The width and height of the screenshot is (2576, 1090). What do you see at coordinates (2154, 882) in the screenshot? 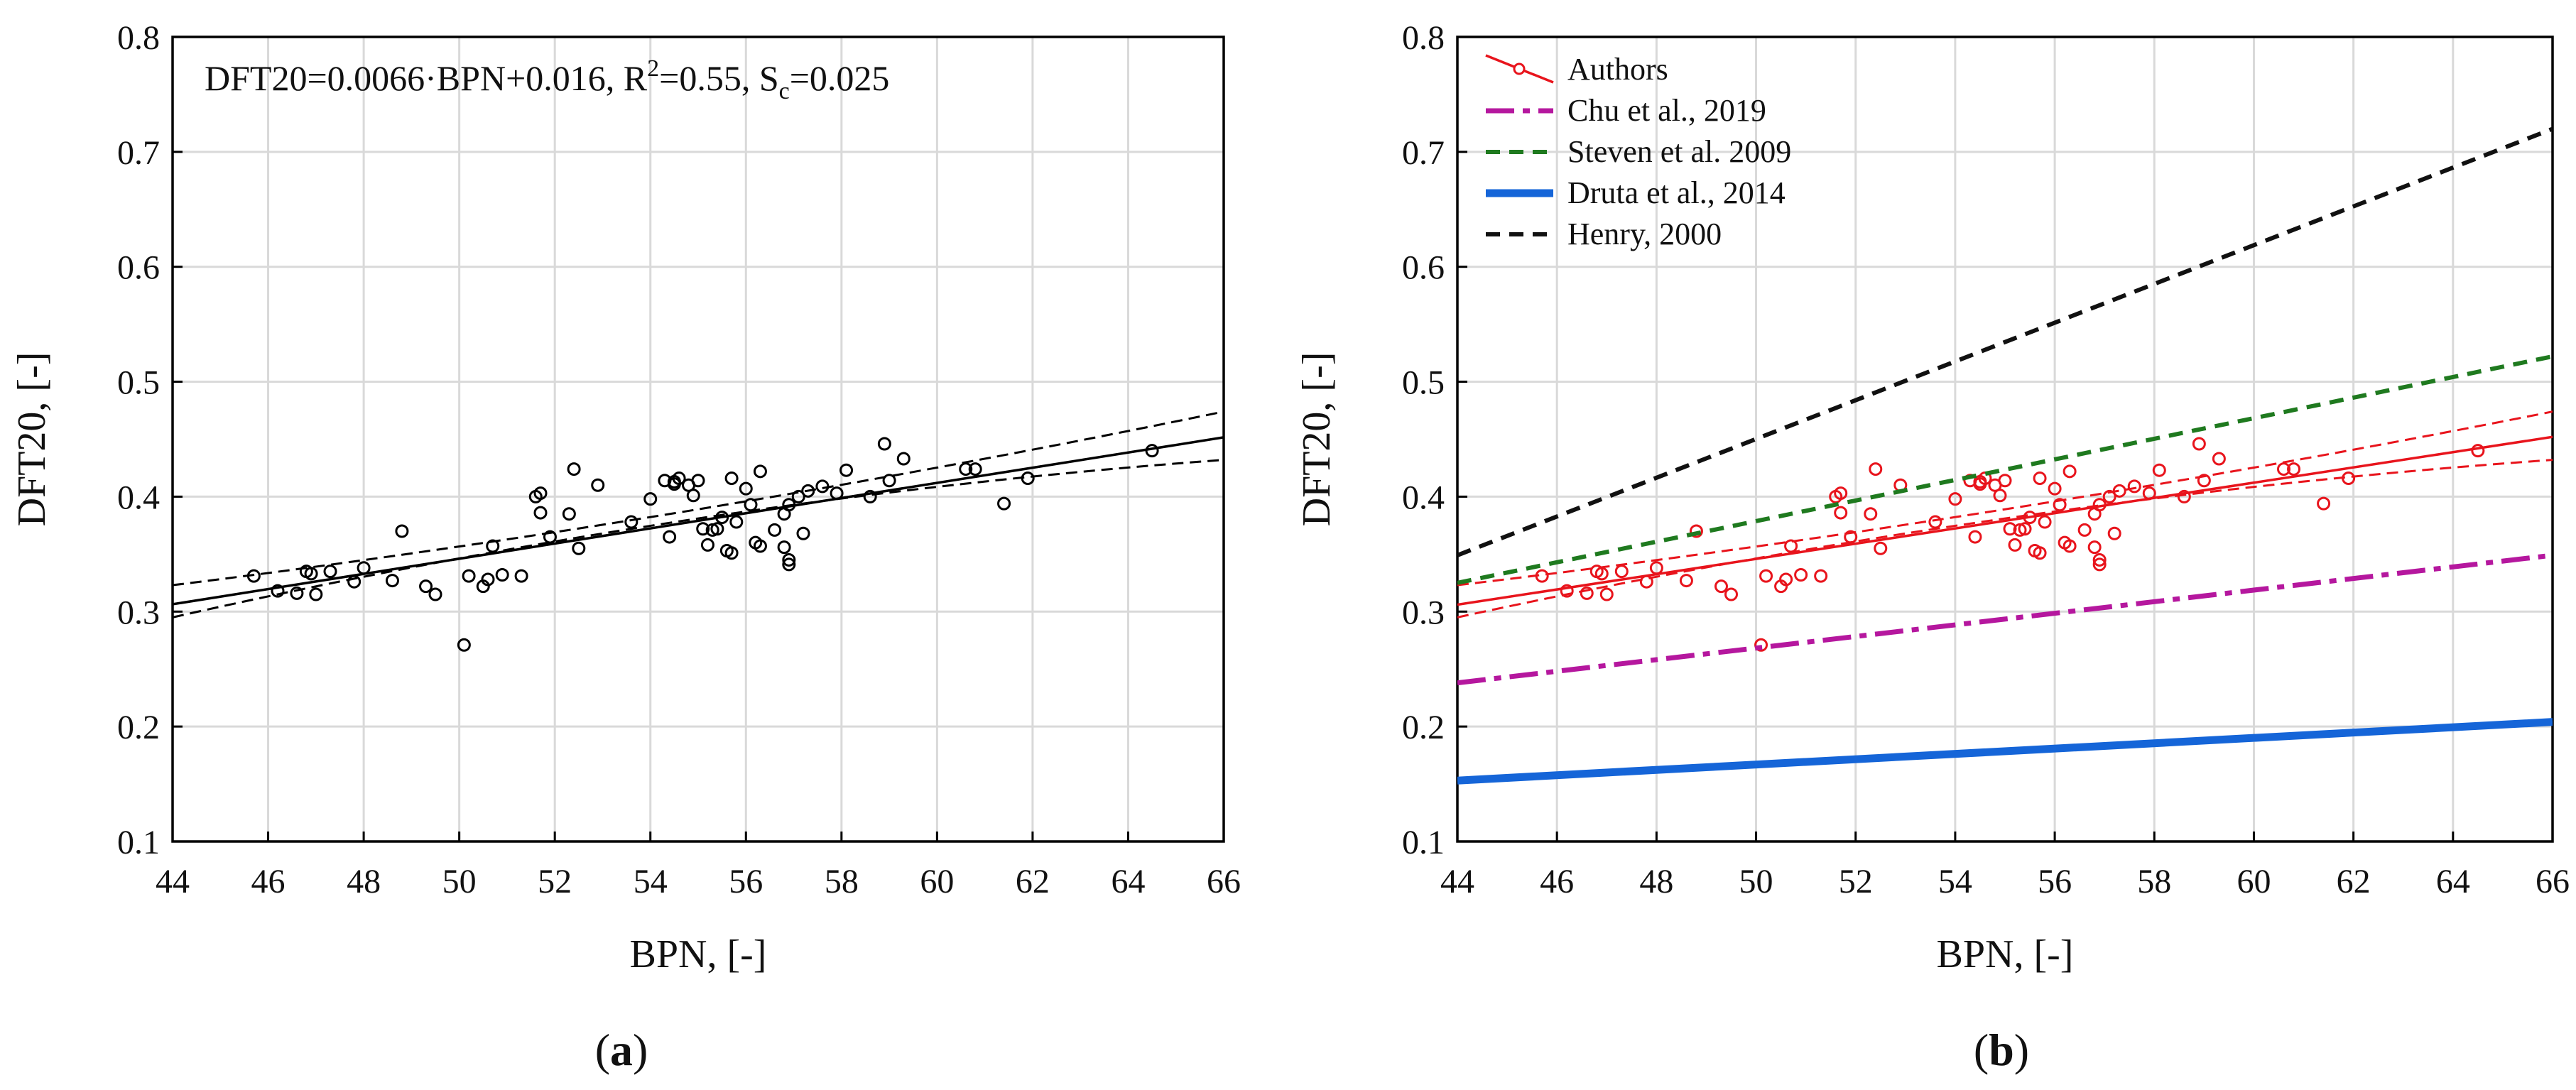
I see `x-tick-label: 58` at bounding box center [2154, 882].